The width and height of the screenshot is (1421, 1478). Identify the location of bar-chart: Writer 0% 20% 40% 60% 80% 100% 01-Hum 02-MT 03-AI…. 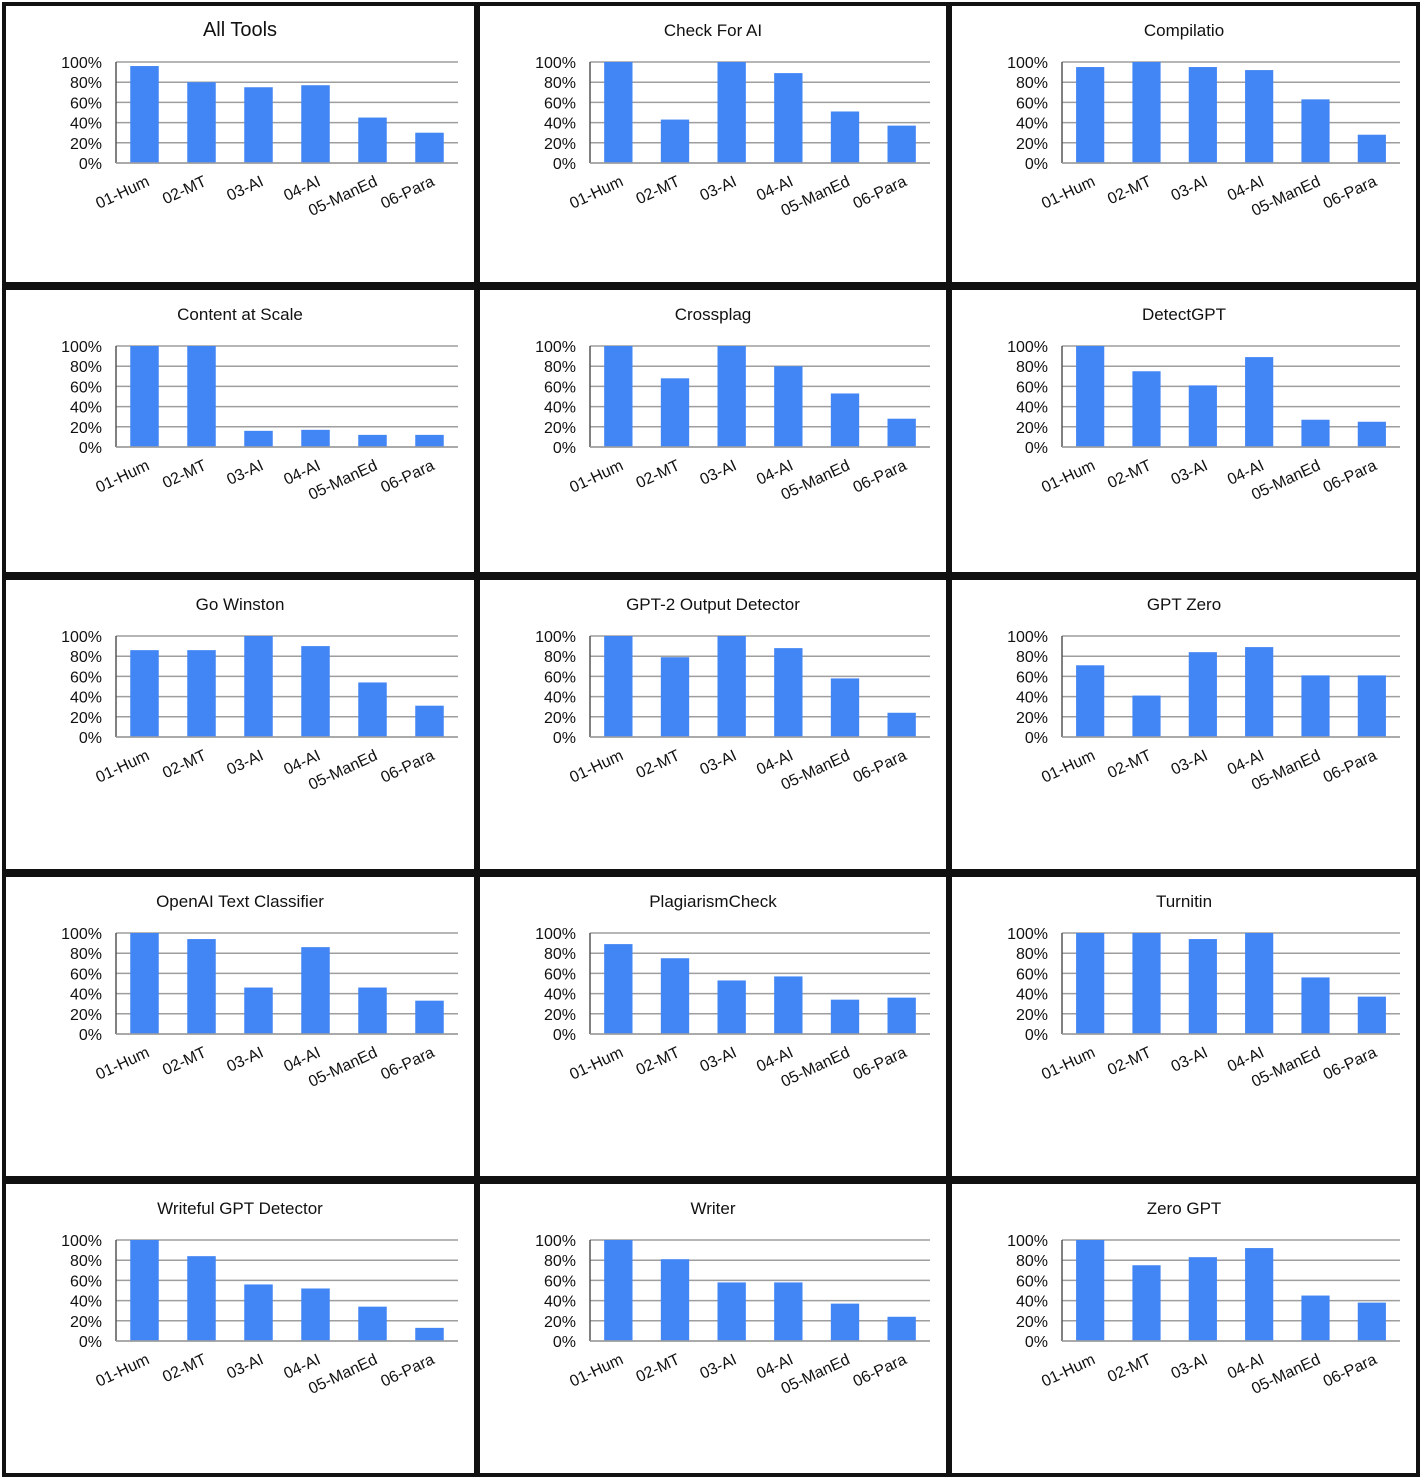
(732, 1298).